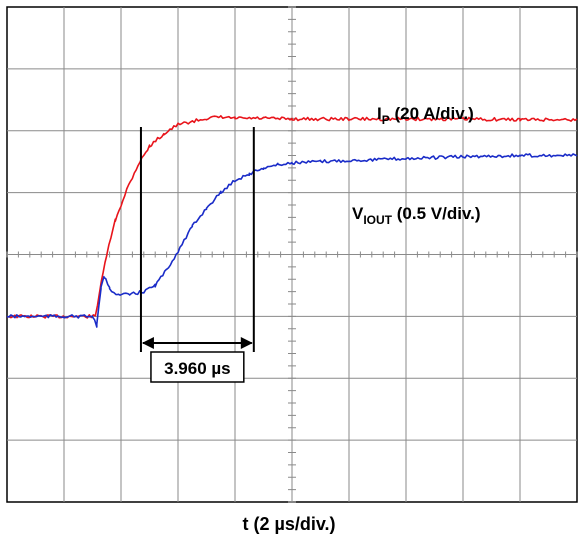 This screenshot has width=578, height=545. What do you see at coordinates (246, 343) in the screenshot?
I see `arrowhead-right` at bounding box center [246, 343].